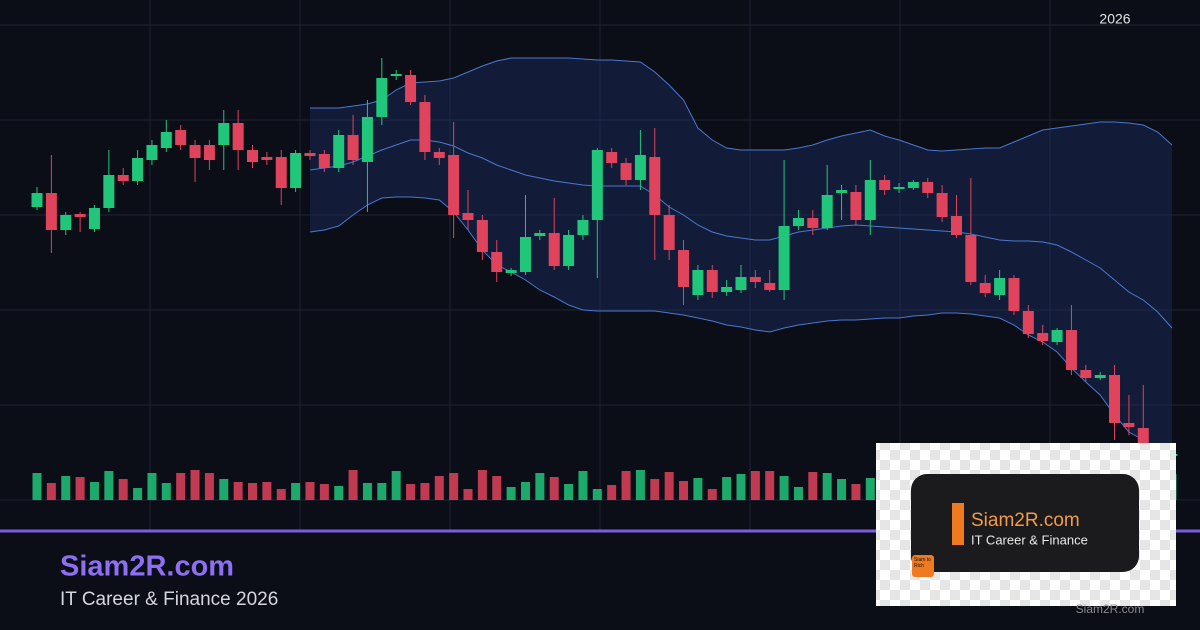 The height and width of the screenshot is (630, 1200). What do you see at coordinates (147, 567) in the screenshot?
I see `footer-brand: Siam2R.com` at bounding box center [147, 567].